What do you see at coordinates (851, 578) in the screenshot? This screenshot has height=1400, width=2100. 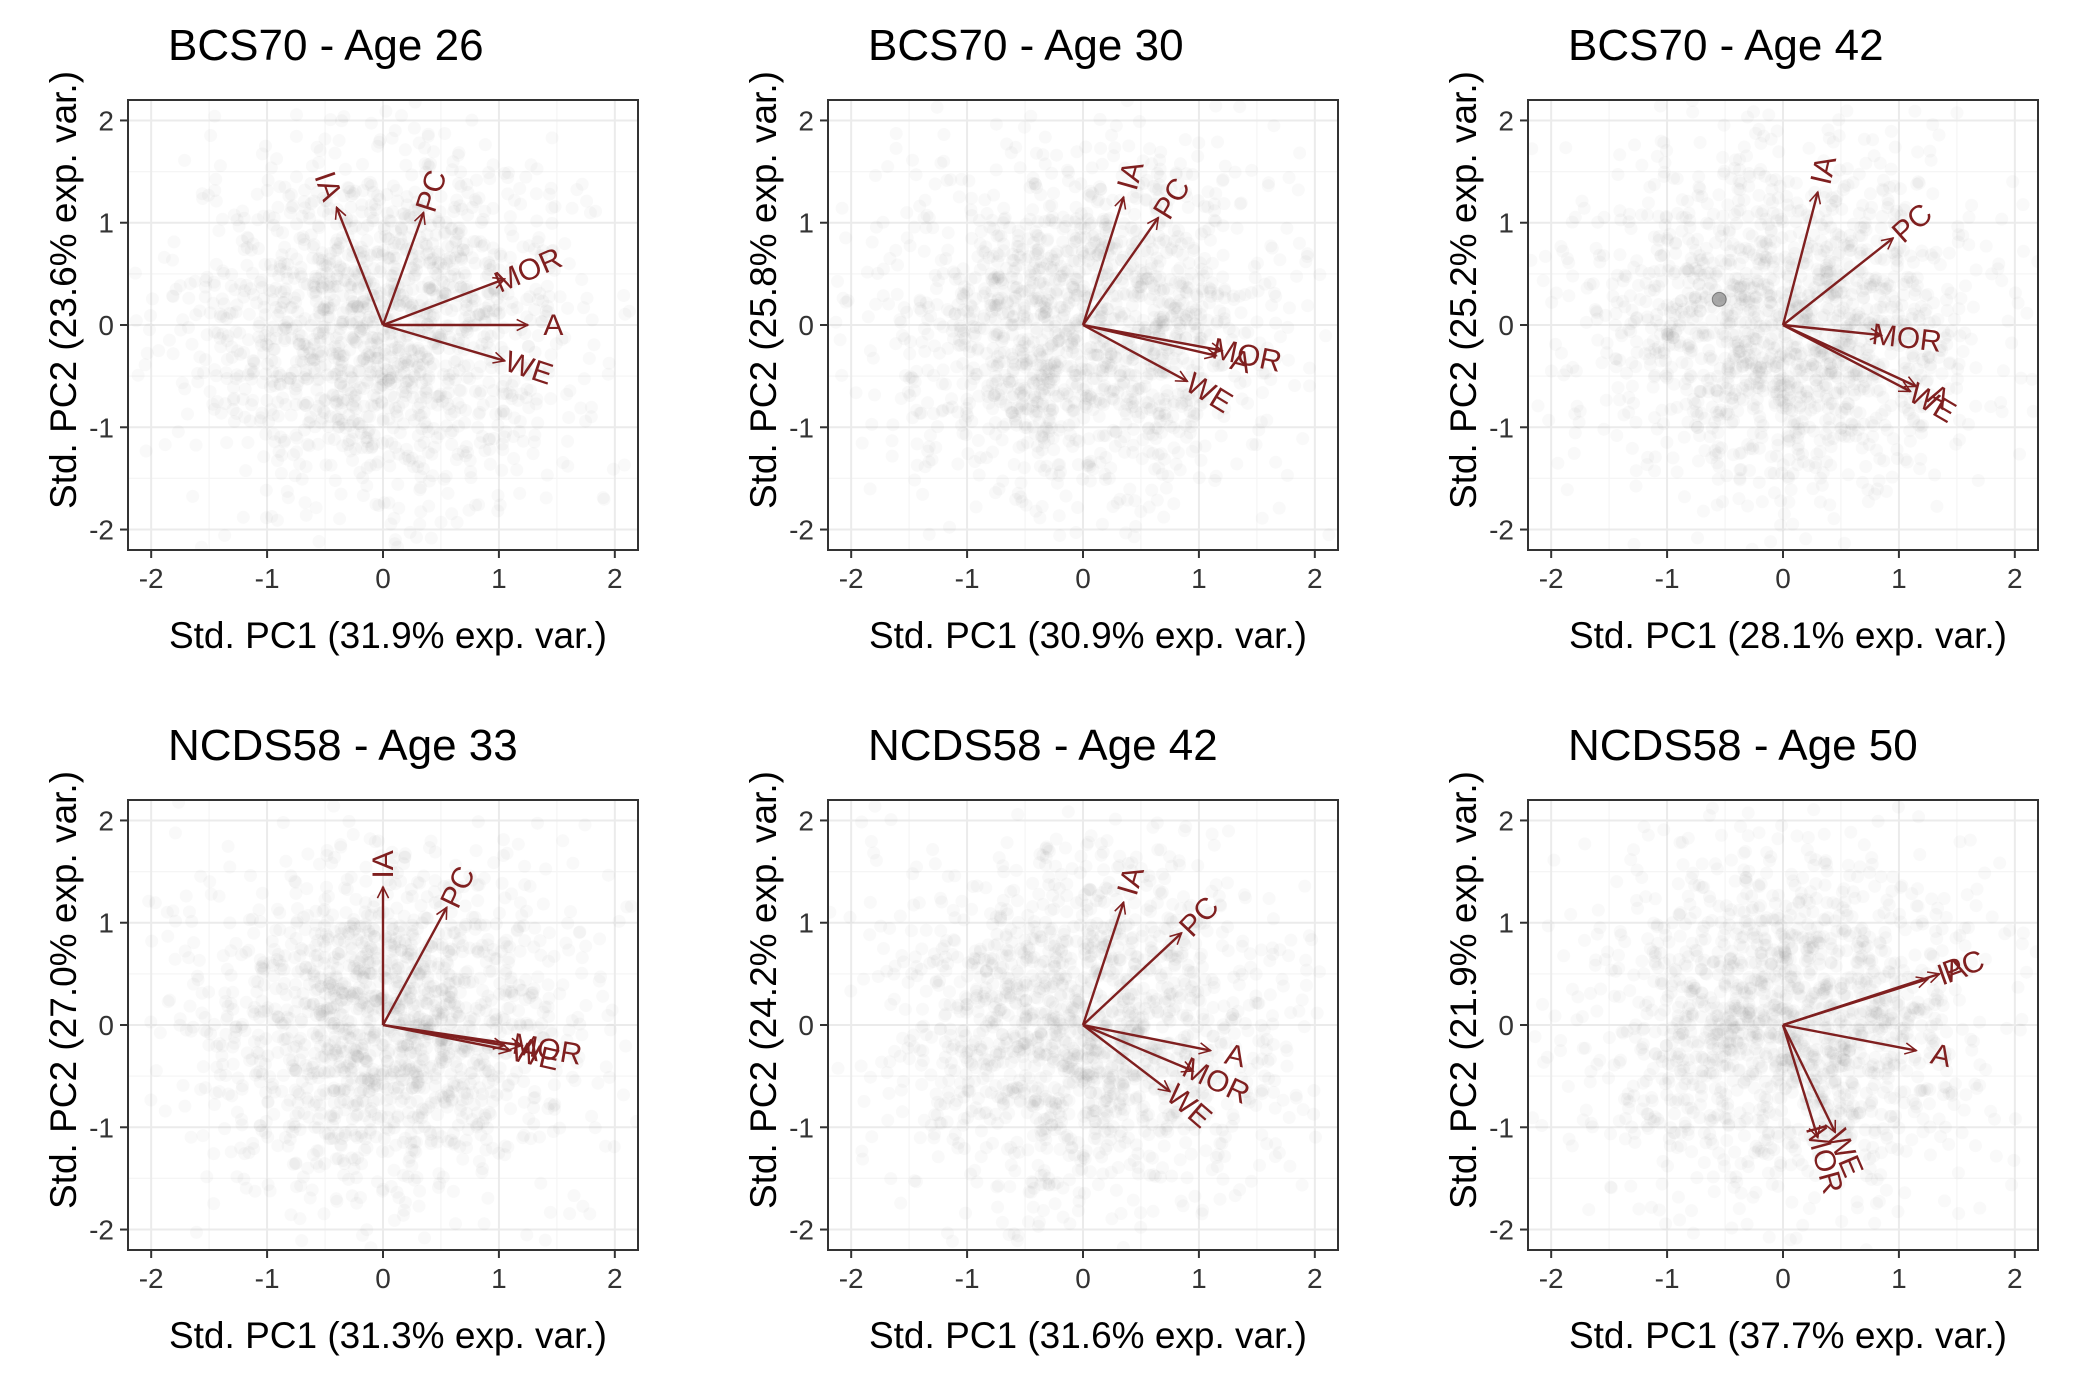 I see `x-tick-label: -2` at bounding box center [851, 578].